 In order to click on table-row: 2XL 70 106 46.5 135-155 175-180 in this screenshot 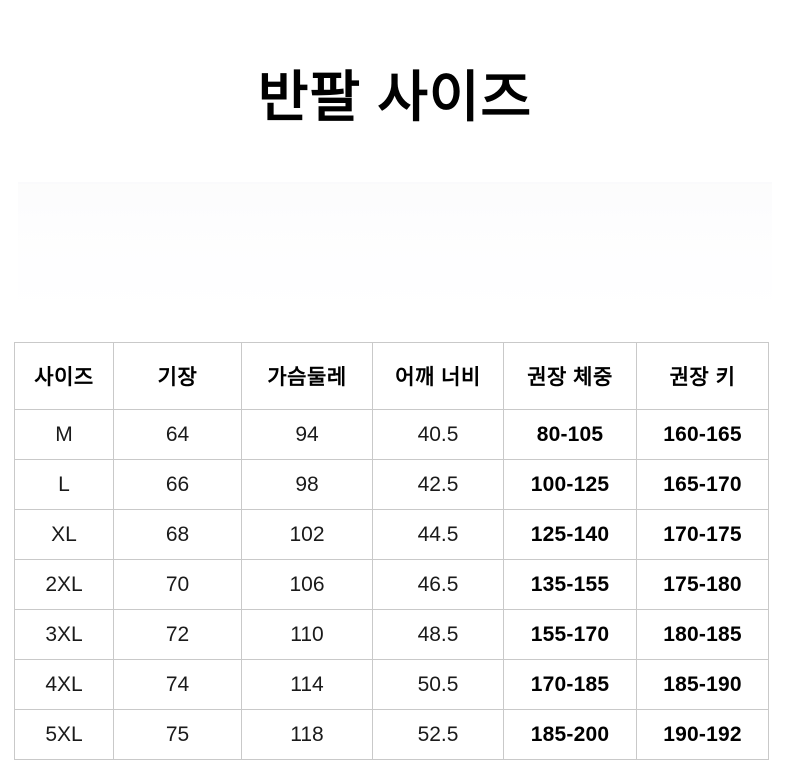, I will do `click(391, 584)`.